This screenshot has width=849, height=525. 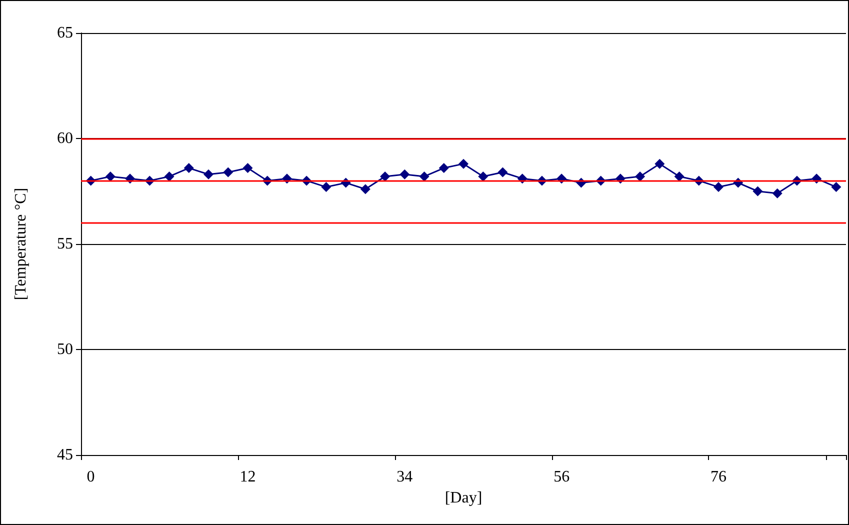 What do you see at coordinates (65, 33) in the screenshot?
I see `y-tick-label: 65` at bounding box center [65, 33].